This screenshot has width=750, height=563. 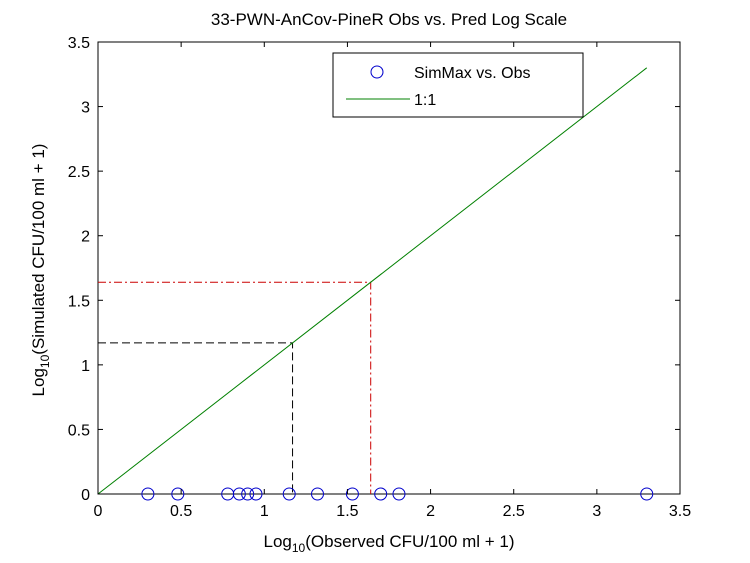 What do you see at coordinates (45, 361) in the screenshot?
I see `y-axis-label-subscript: 10` at bounding box center [45, 361].